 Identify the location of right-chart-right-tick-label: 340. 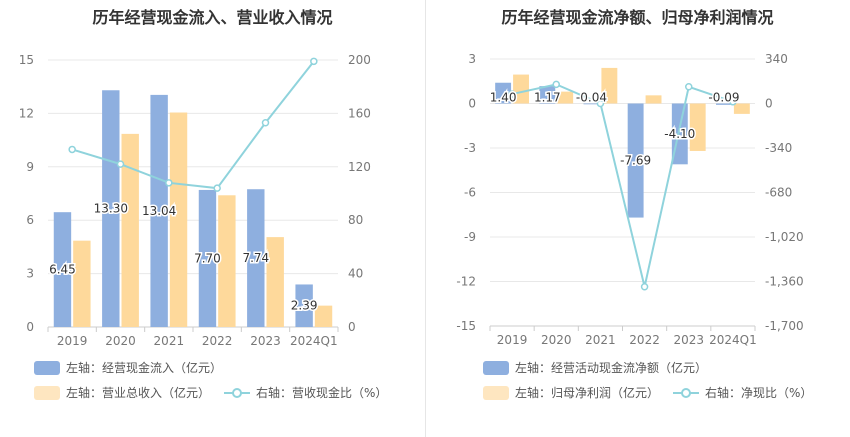
(776, 59).